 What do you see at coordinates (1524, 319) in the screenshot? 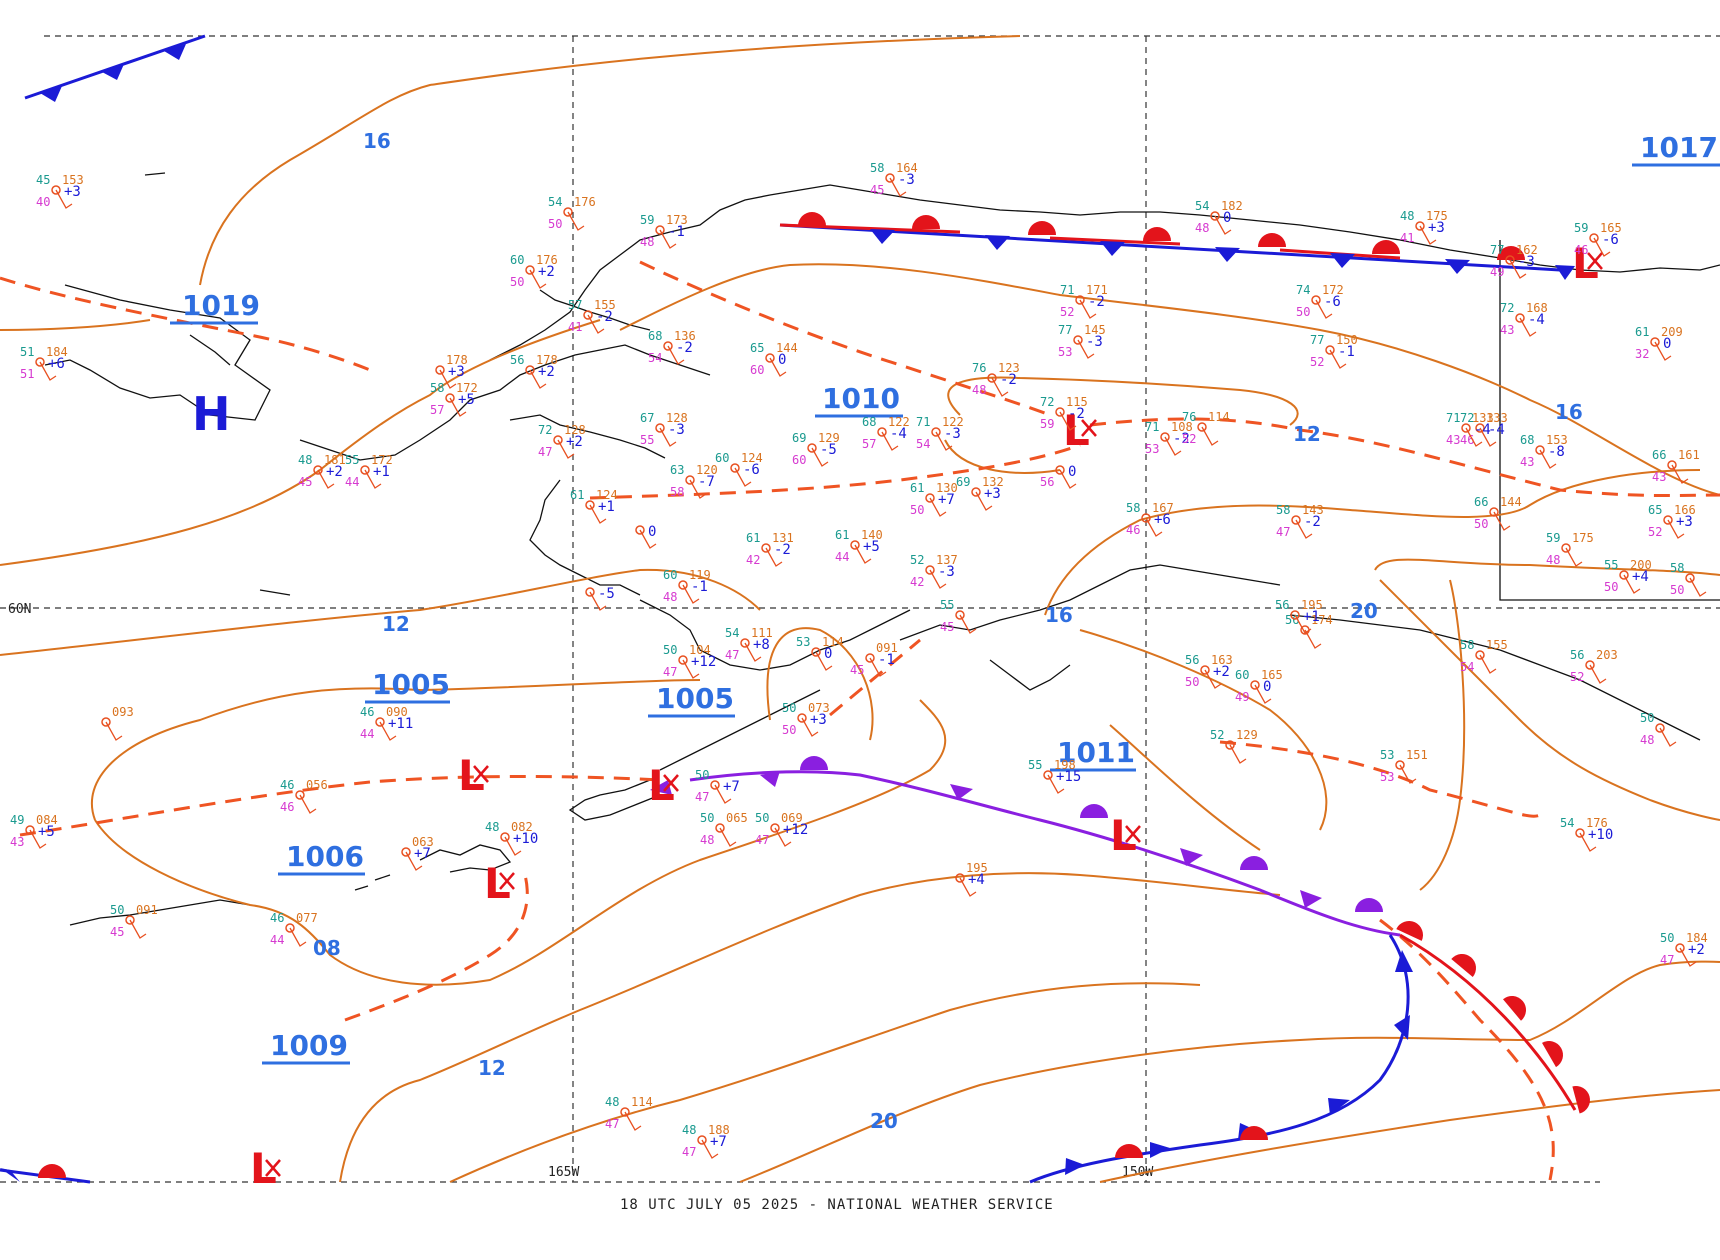
I see `station-plot: 72 168 43 -4` at bounding box center [1524, 319].